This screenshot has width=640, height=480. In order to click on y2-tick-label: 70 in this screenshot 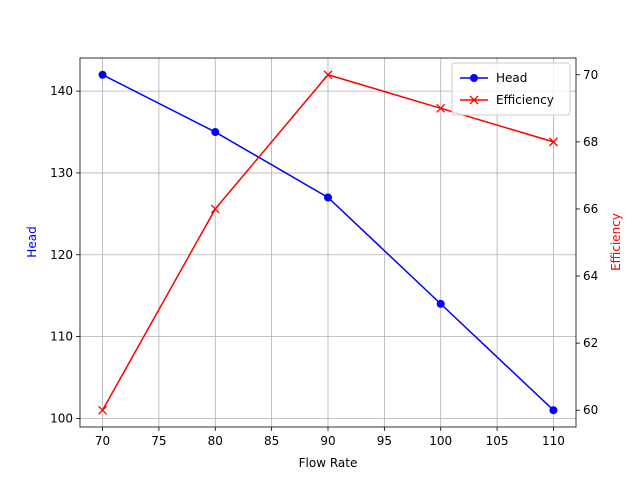, I will do `click(590, 75)`.